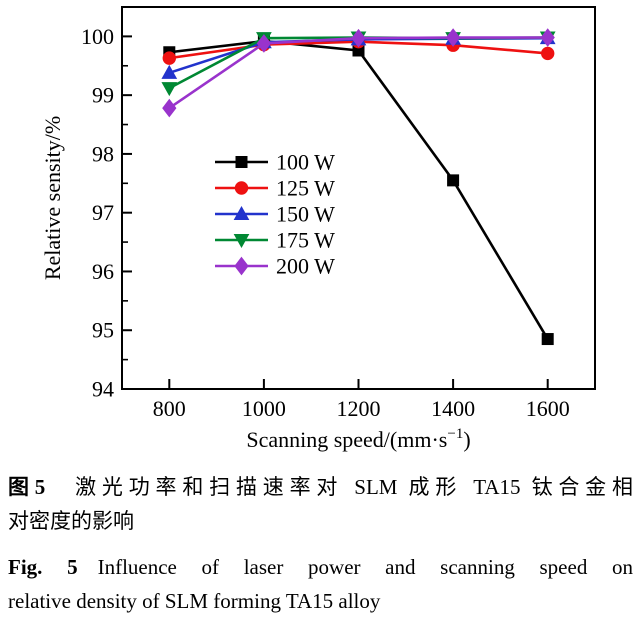 The image size is (639, 624). What do you see at coordinates (305, 266) in the screenshot?
I see `legend-label: 200 W` at bounding box center [305, 266].